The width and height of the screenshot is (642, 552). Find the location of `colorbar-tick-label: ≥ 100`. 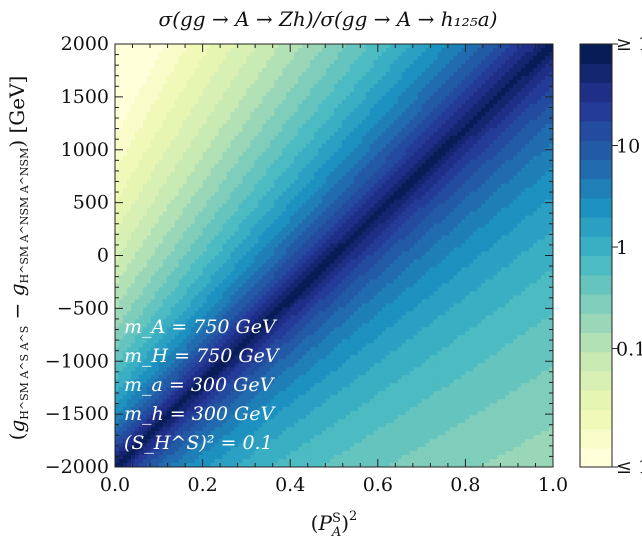

colorbar-tick-label: ≥ 100 is located at coordinates (629, 44).